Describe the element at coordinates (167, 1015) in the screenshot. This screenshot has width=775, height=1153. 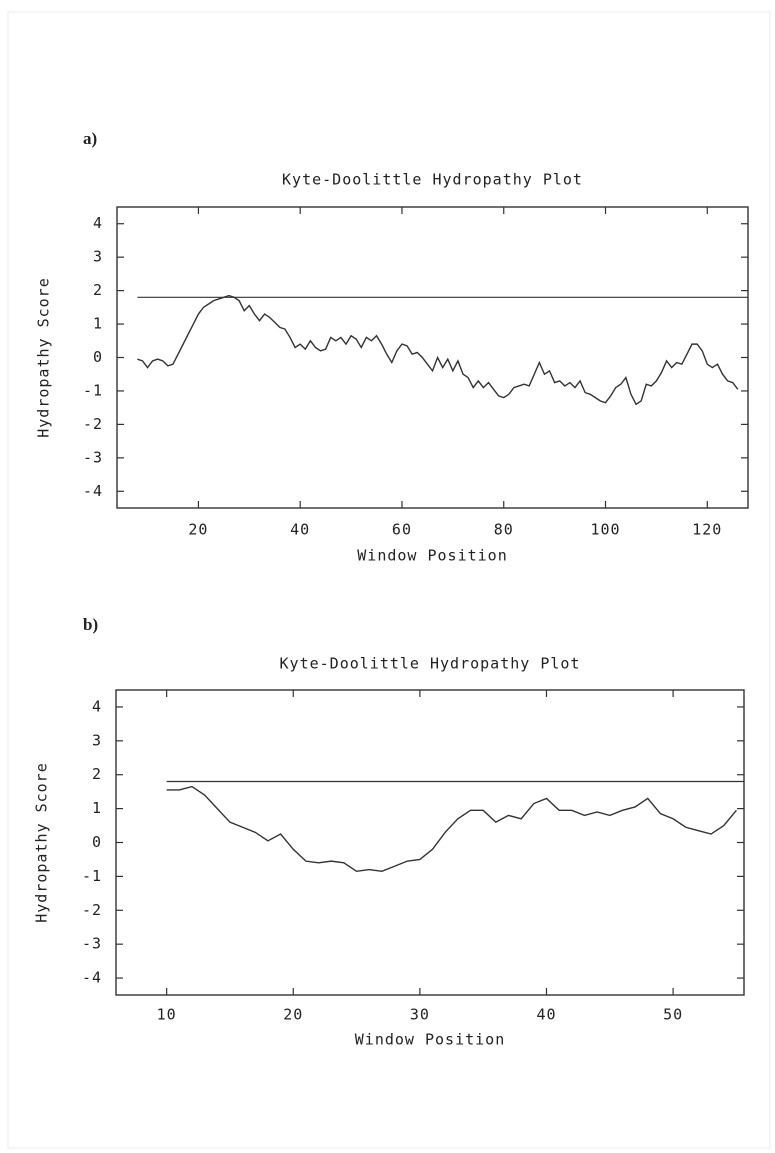
I see `x-tick-label: 10` at that location.